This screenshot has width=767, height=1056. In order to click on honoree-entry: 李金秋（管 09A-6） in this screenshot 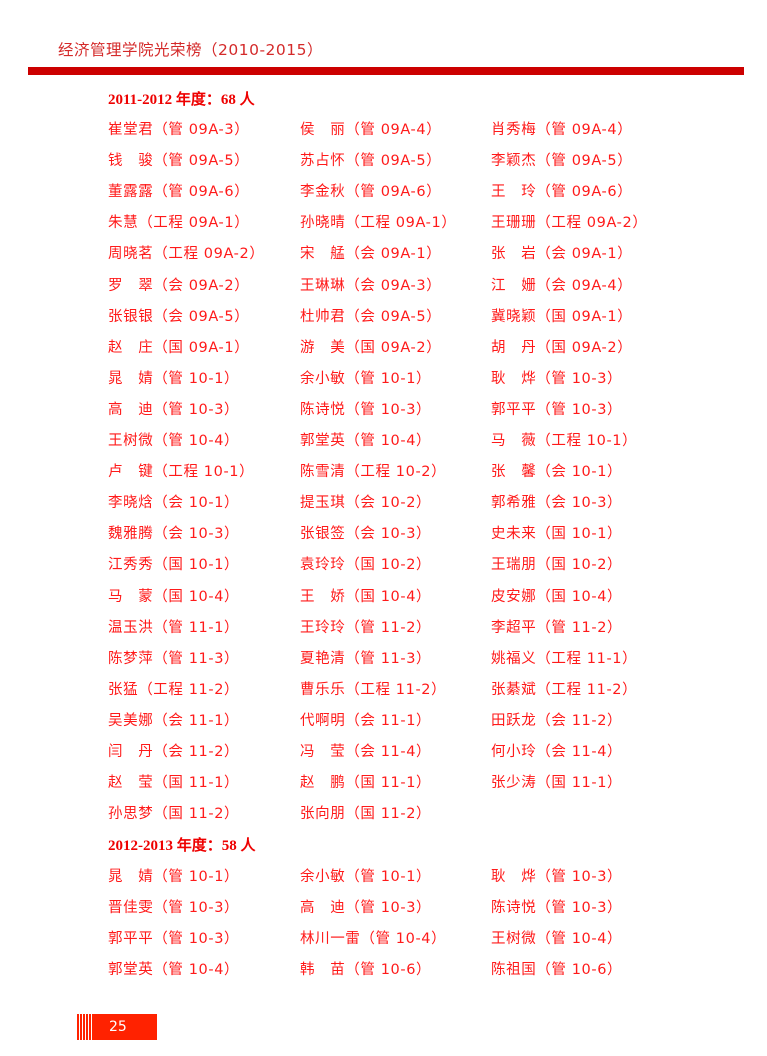, I will do `click(371, 192)`.